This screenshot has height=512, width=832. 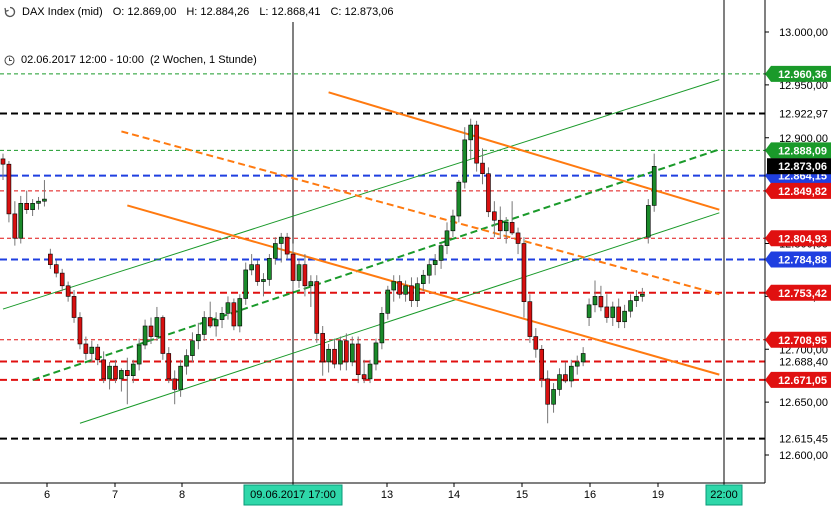 I want to click on price-label-text: 12.708,95, so click(x=802, y=341).